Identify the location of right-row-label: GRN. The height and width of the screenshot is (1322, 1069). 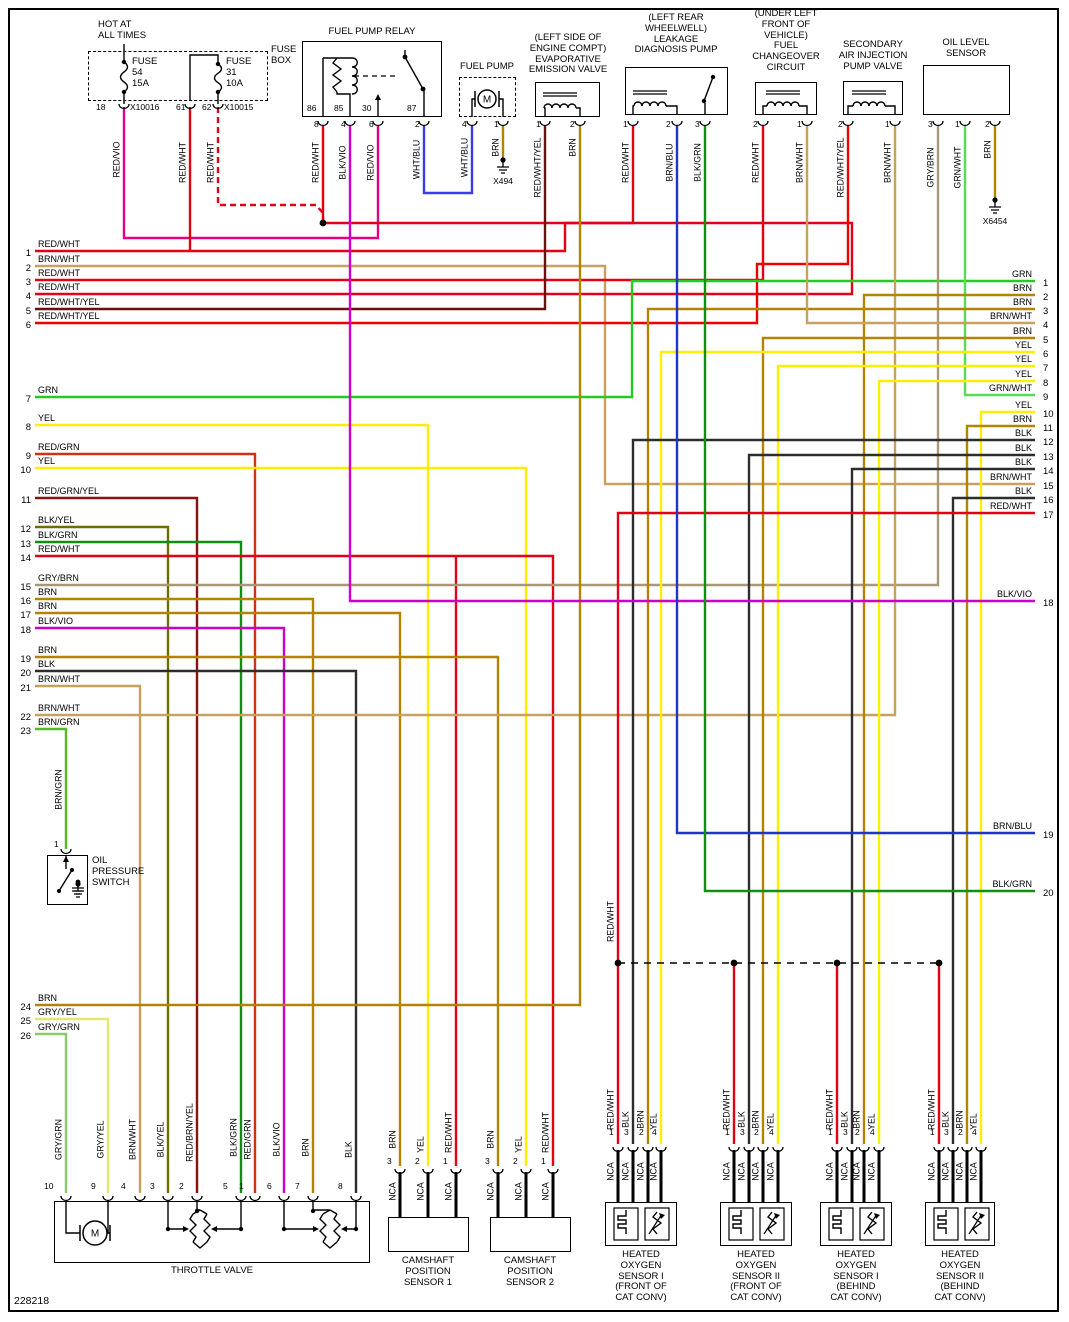
(1022, 274).